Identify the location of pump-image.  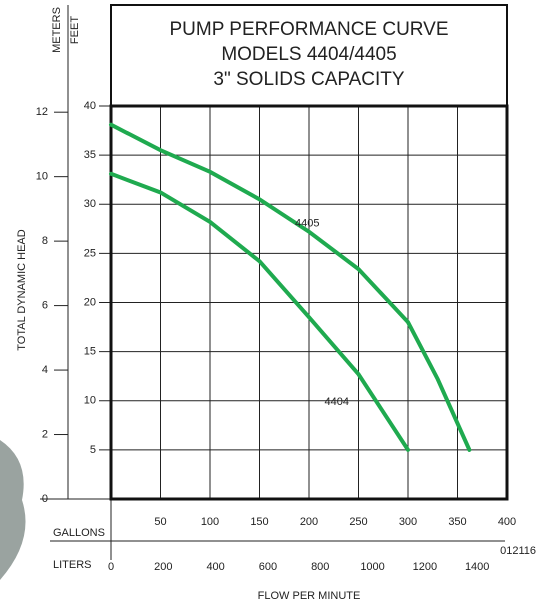
(13, 510).